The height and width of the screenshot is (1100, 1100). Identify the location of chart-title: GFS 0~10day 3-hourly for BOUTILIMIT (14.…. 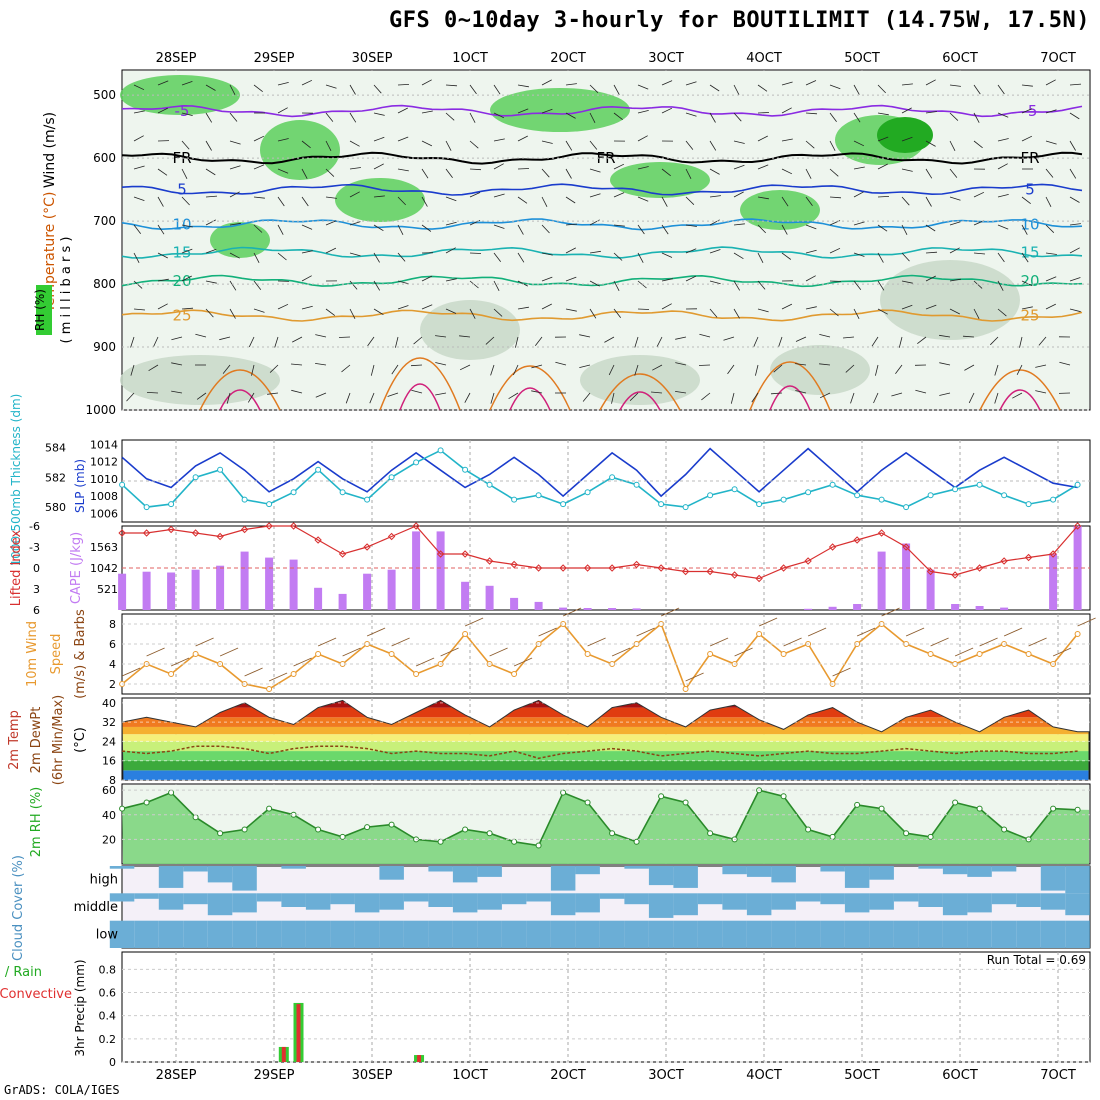
(739, 20).